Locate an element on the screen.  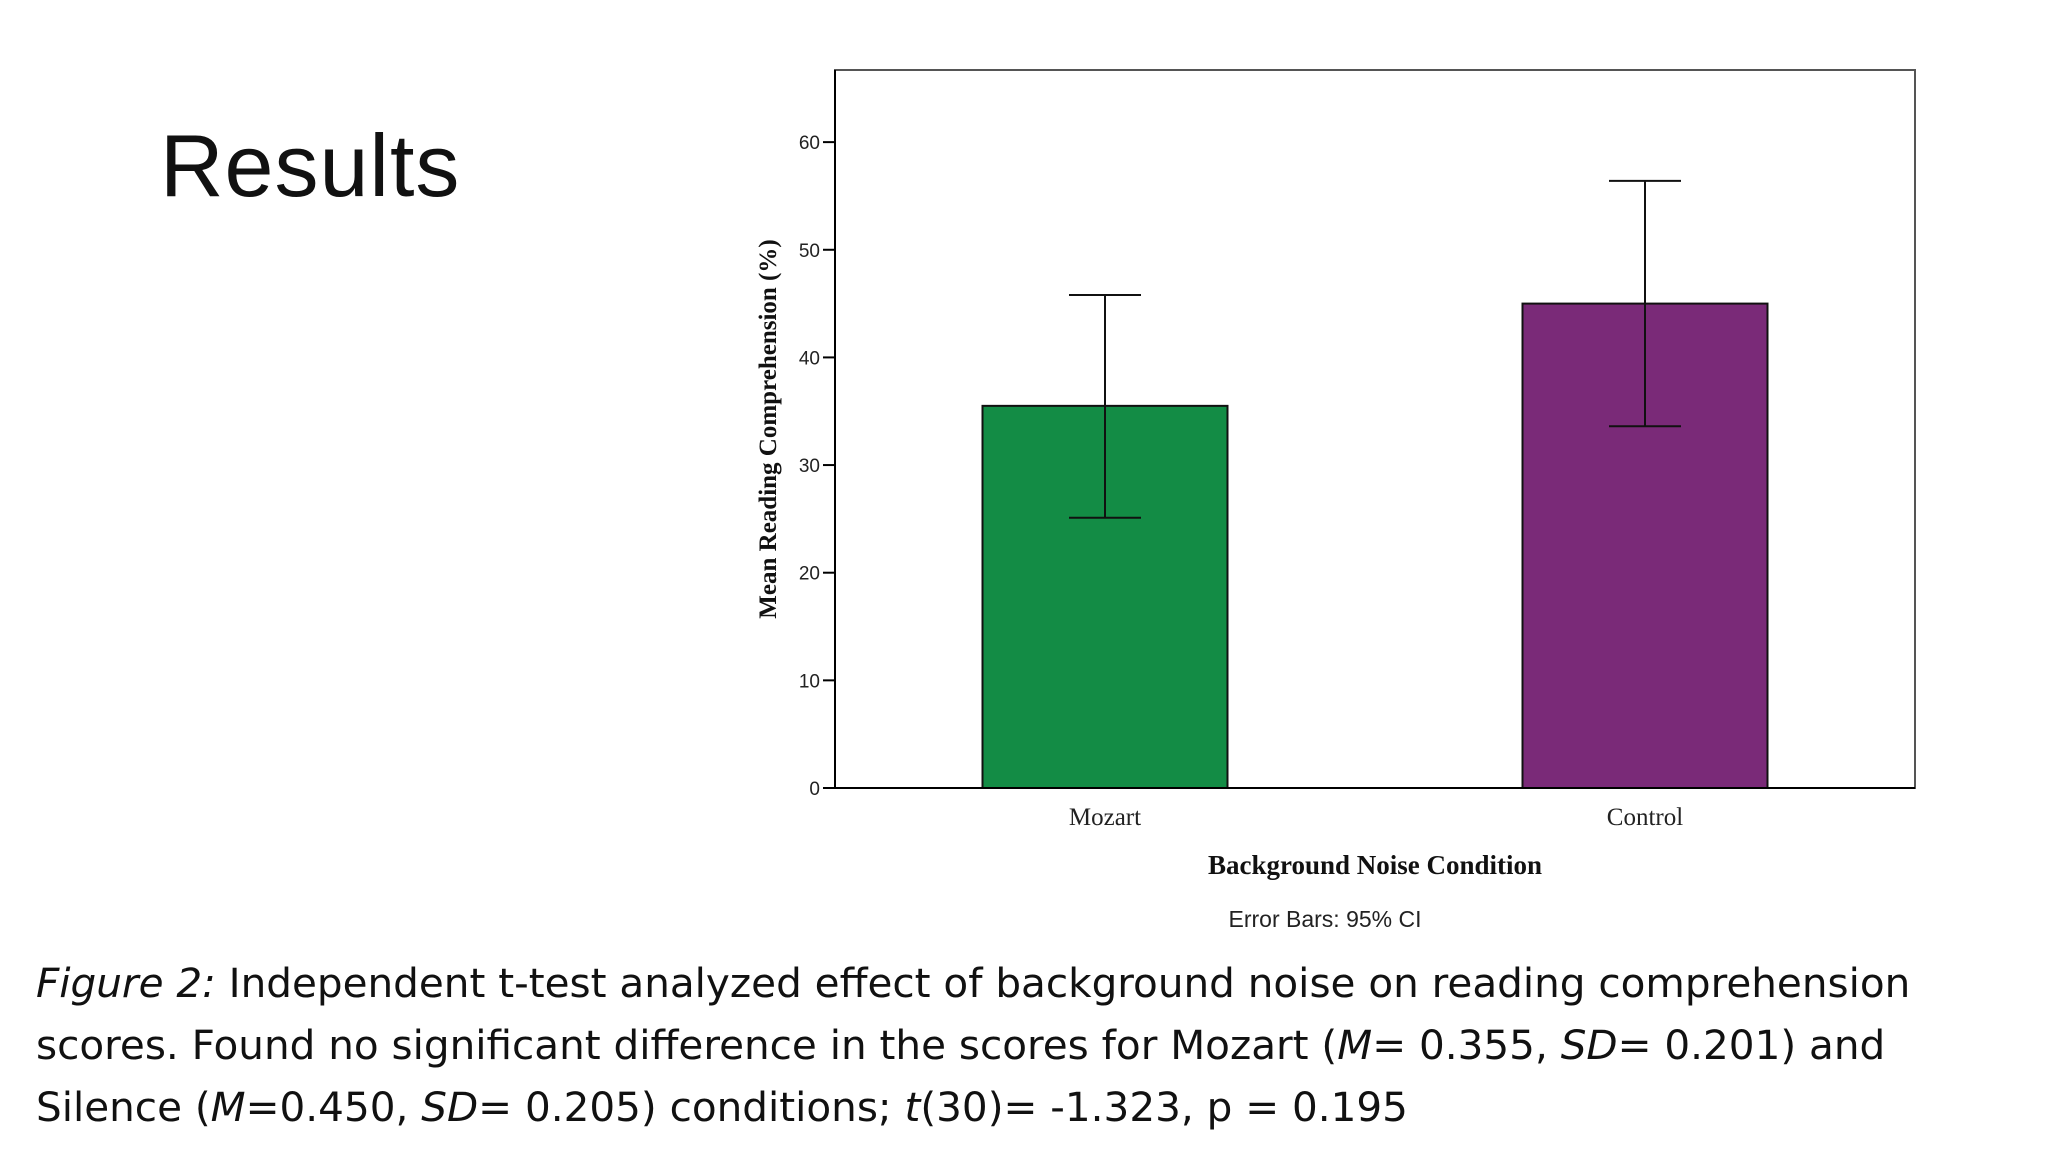
caption-stat-symbol: t is located at coordinates (912, 1107).